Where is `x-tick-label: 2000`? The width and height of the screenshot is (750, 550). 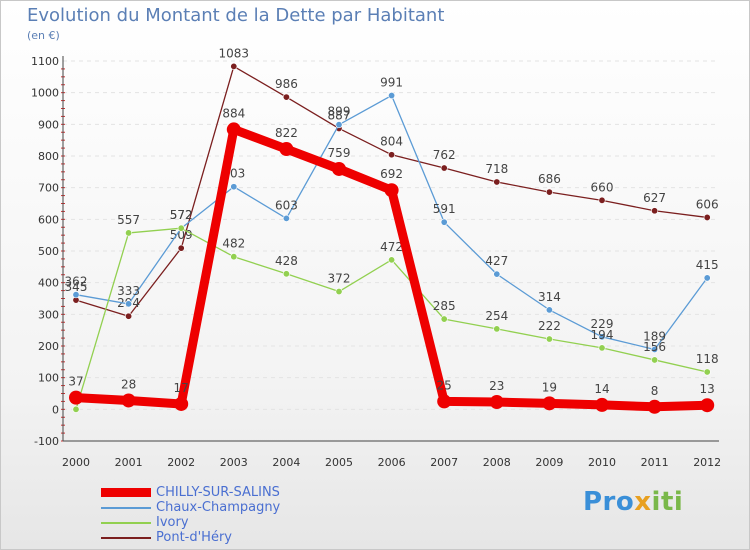 x-tick-label: 2000 is located at coordinates (76, 462).